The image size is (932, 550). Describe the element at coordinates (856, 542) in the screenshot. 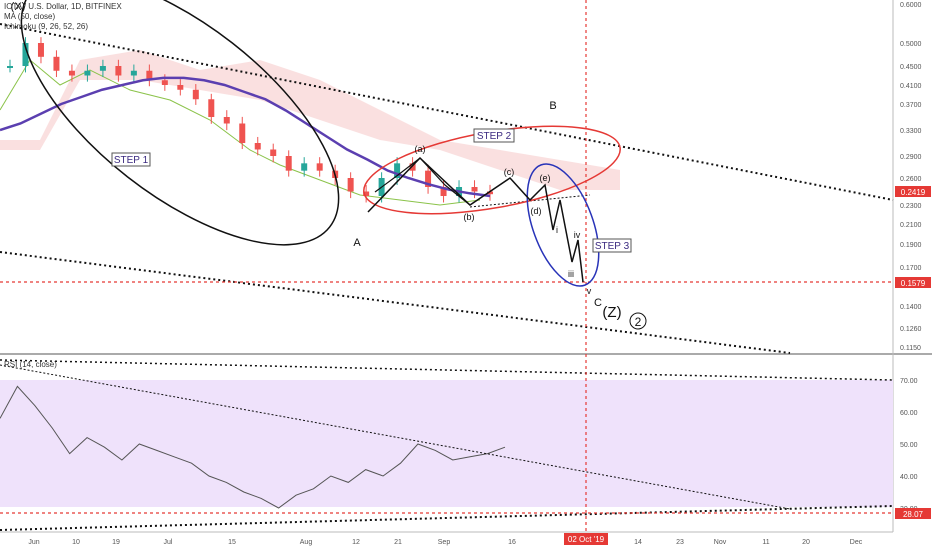

I see `time-tick: Dec` at that location.